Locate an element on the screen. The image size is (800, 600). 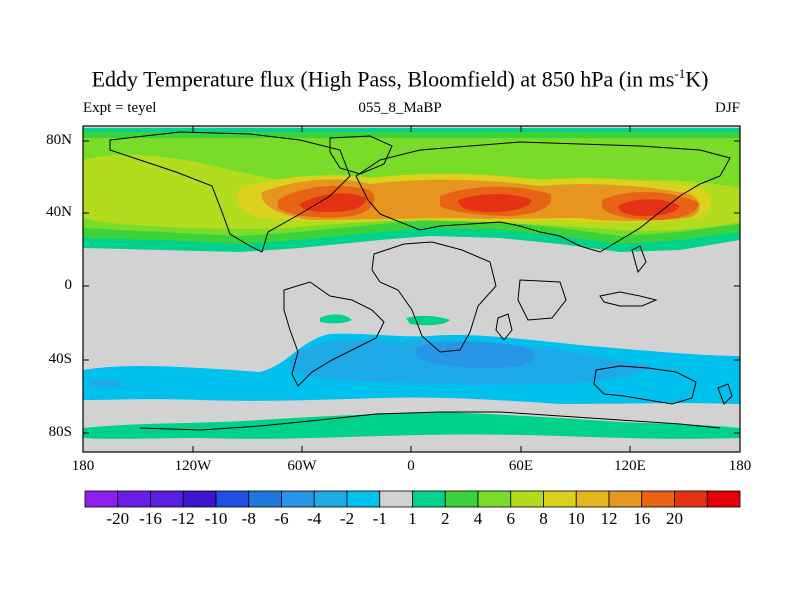
coast-new-zealand is located at coordinates (725, 394).